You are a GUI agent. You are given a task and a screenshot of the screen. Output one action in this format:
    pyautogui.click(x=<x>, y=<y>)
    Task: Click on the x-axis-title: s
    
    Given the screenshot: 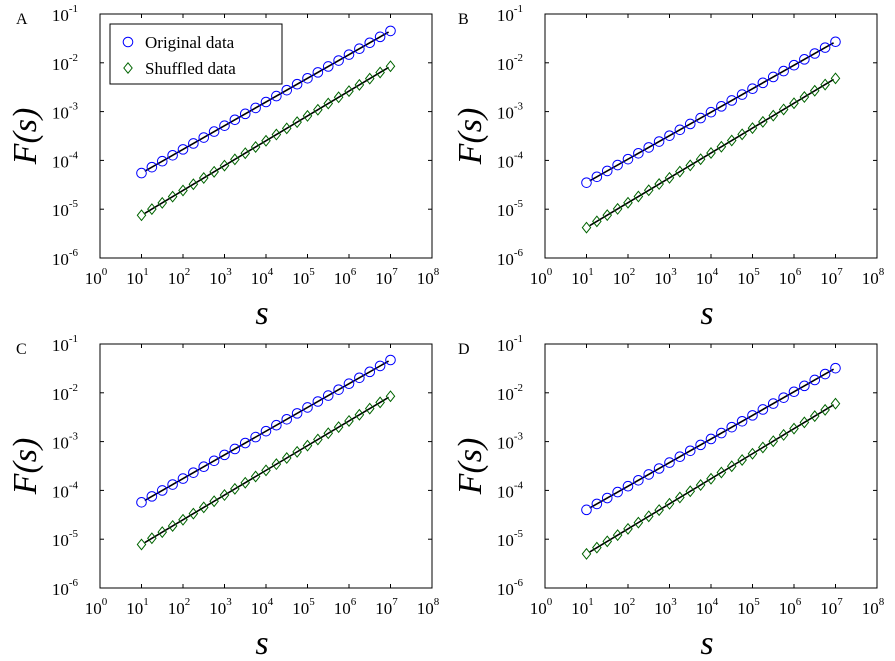 What is the action you would take?
    pyautogui.click(x=261, y=643)
    